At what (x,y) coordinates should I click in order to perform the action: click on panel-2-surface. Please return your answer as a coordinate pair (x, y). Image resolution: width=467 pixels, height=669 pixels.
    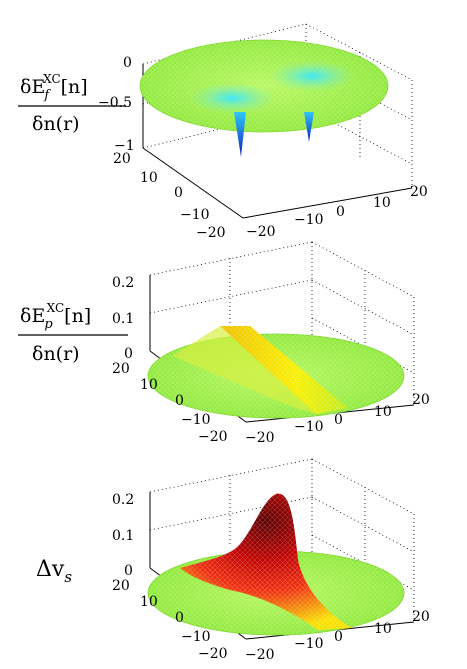
    Looking at the image, I should click on (276, 372).